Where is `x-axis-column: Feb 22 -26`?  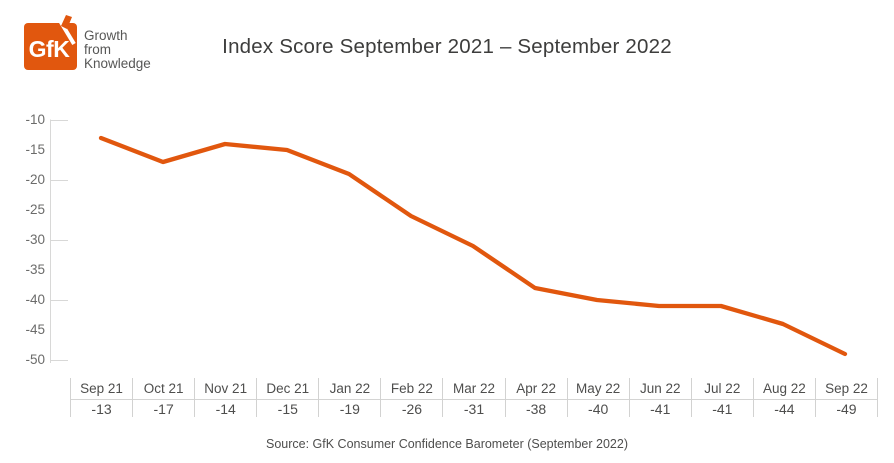 x-axis-column: Feb 22 -26 is located at coordinates (411, 397).